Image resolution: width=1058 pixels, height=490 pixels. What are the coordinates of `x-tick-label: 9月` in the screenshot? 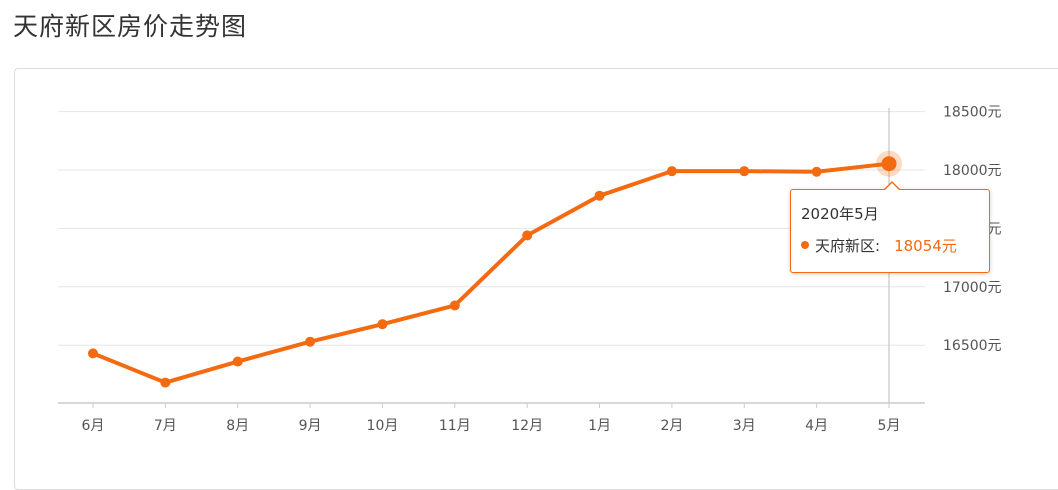 It's located at (310, 426).